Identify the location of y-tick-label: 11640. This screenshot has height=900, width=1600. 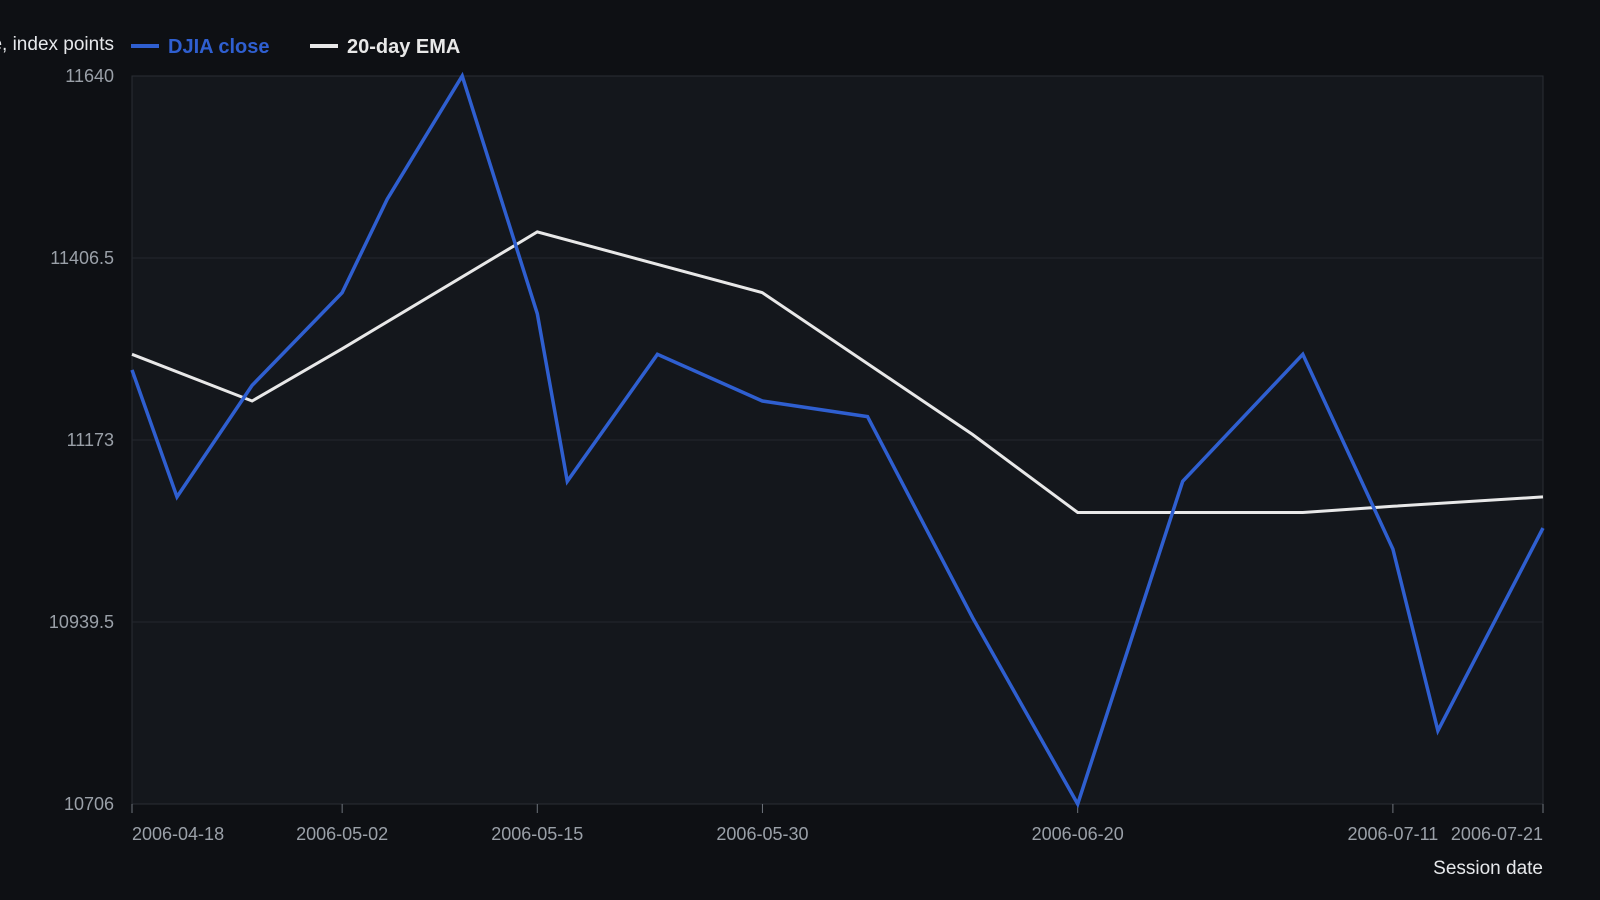
(89, 76).